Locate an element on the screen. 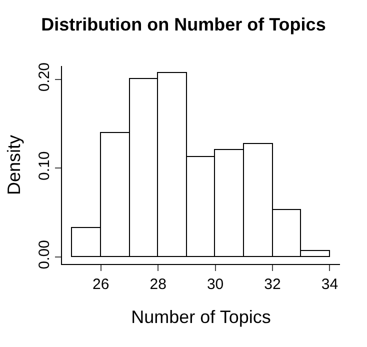  x-tick-label: 30 is located at coordinates (215, 284).